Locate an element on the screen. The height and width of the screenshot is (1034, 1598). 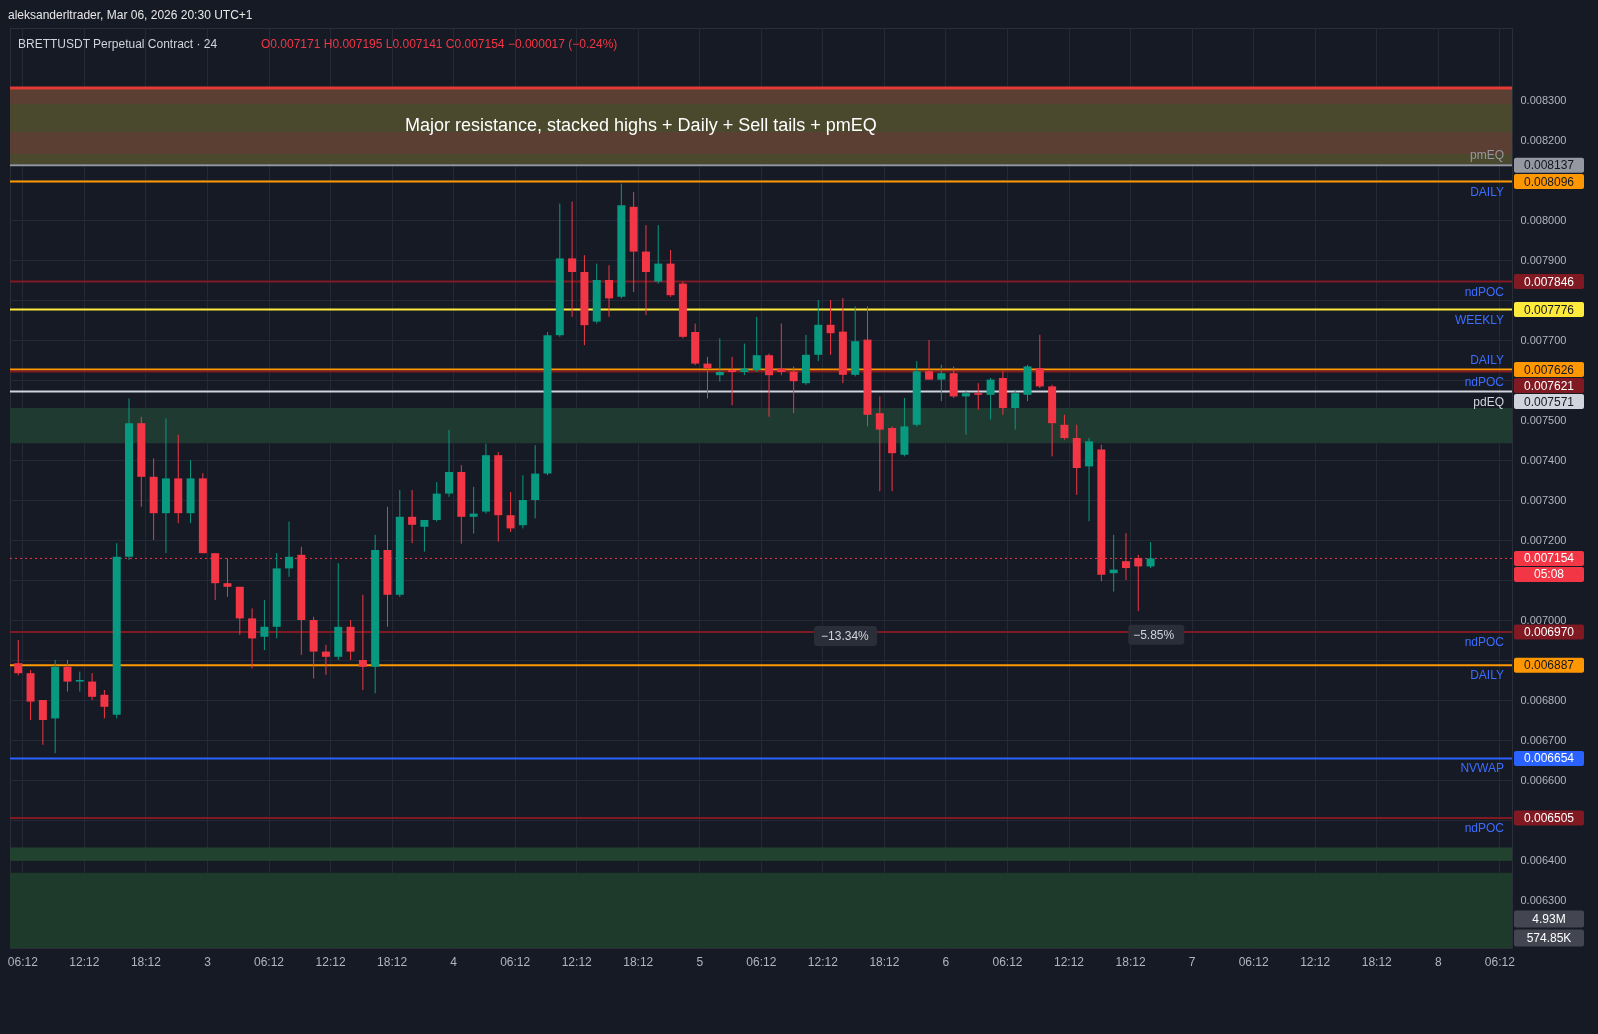
annotation: 05:08 is located at coordinates (1549, 574).